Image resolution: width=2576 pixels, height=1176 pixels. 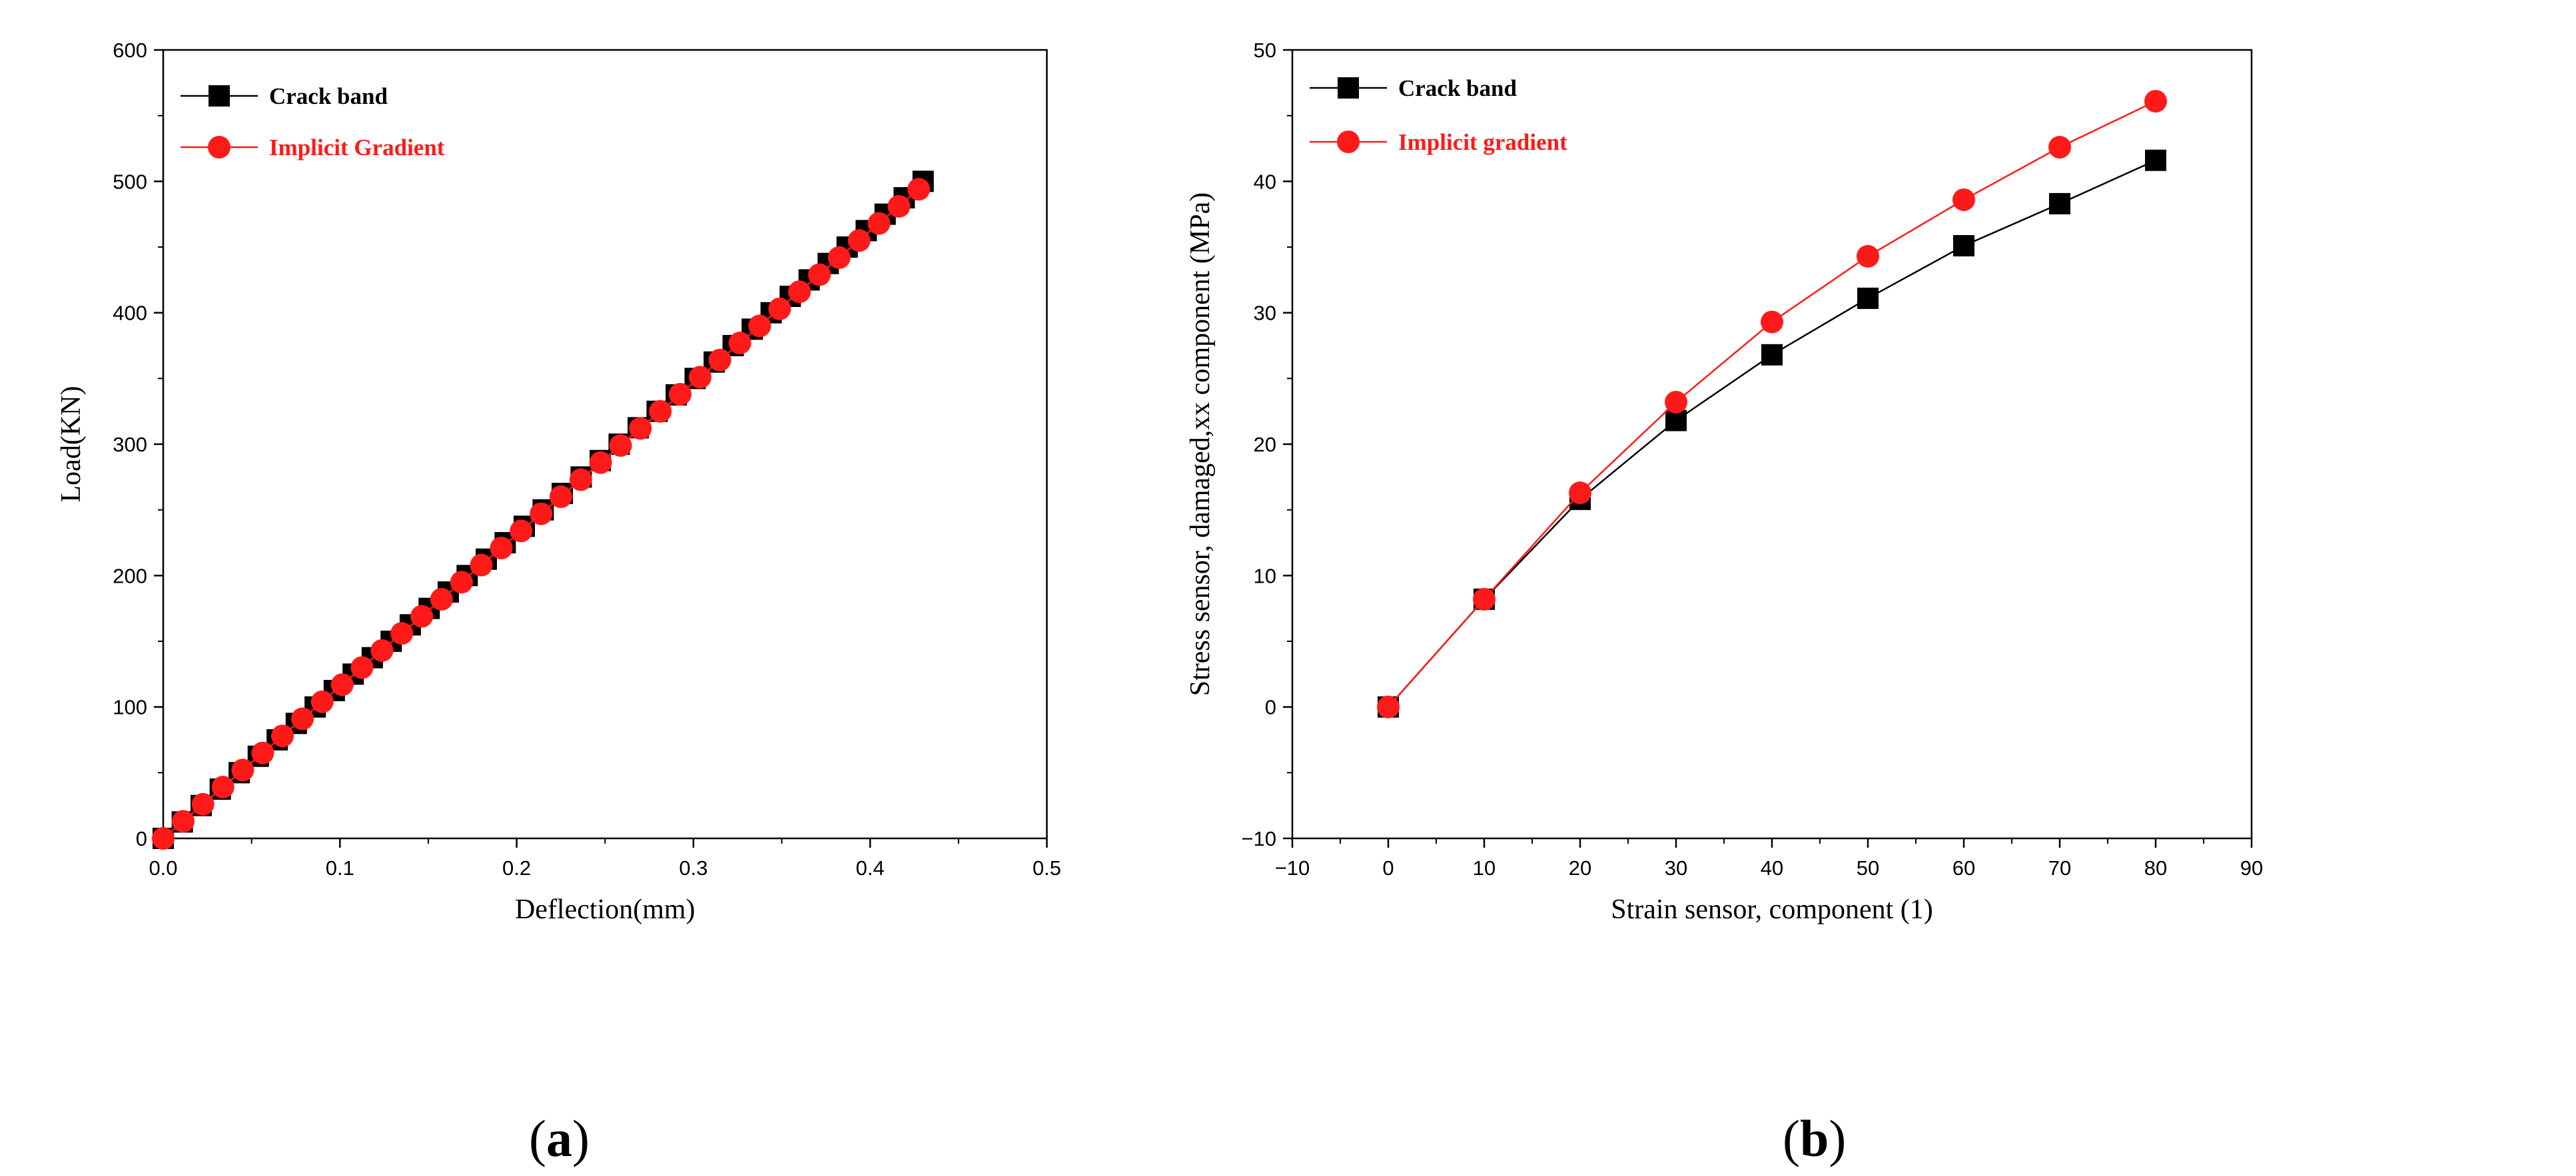 I want to click on x-tick-label-b: 30, so click(x=1676, y=868).